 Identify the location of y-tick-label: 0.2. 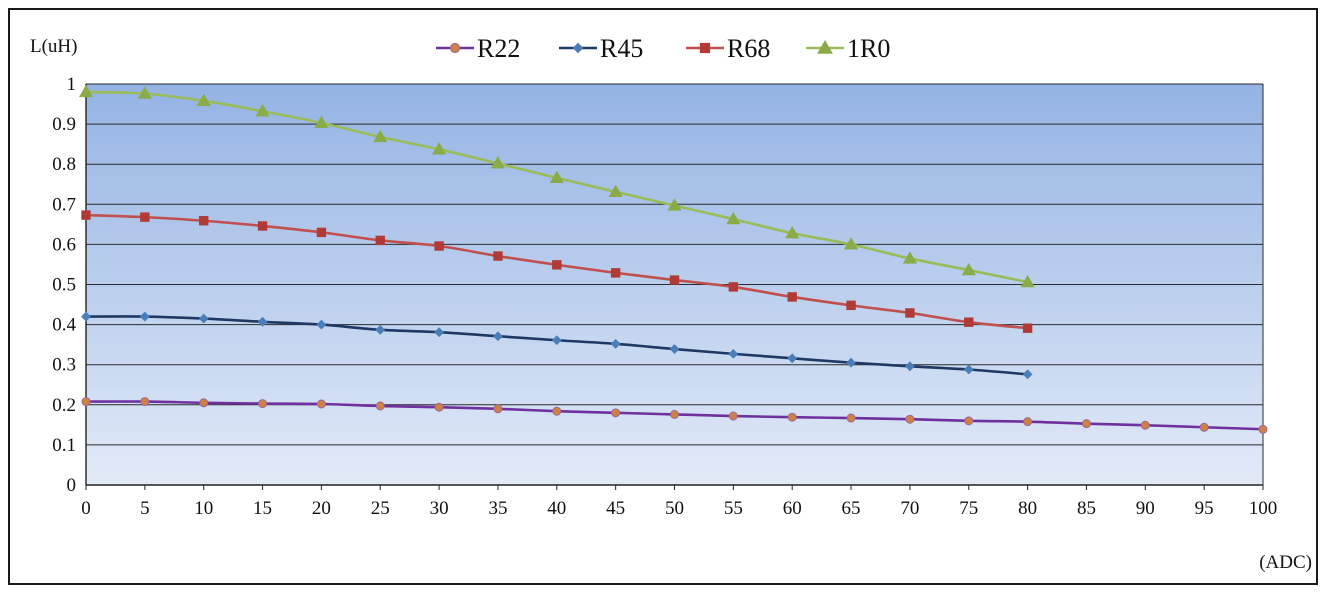
(64, 405).